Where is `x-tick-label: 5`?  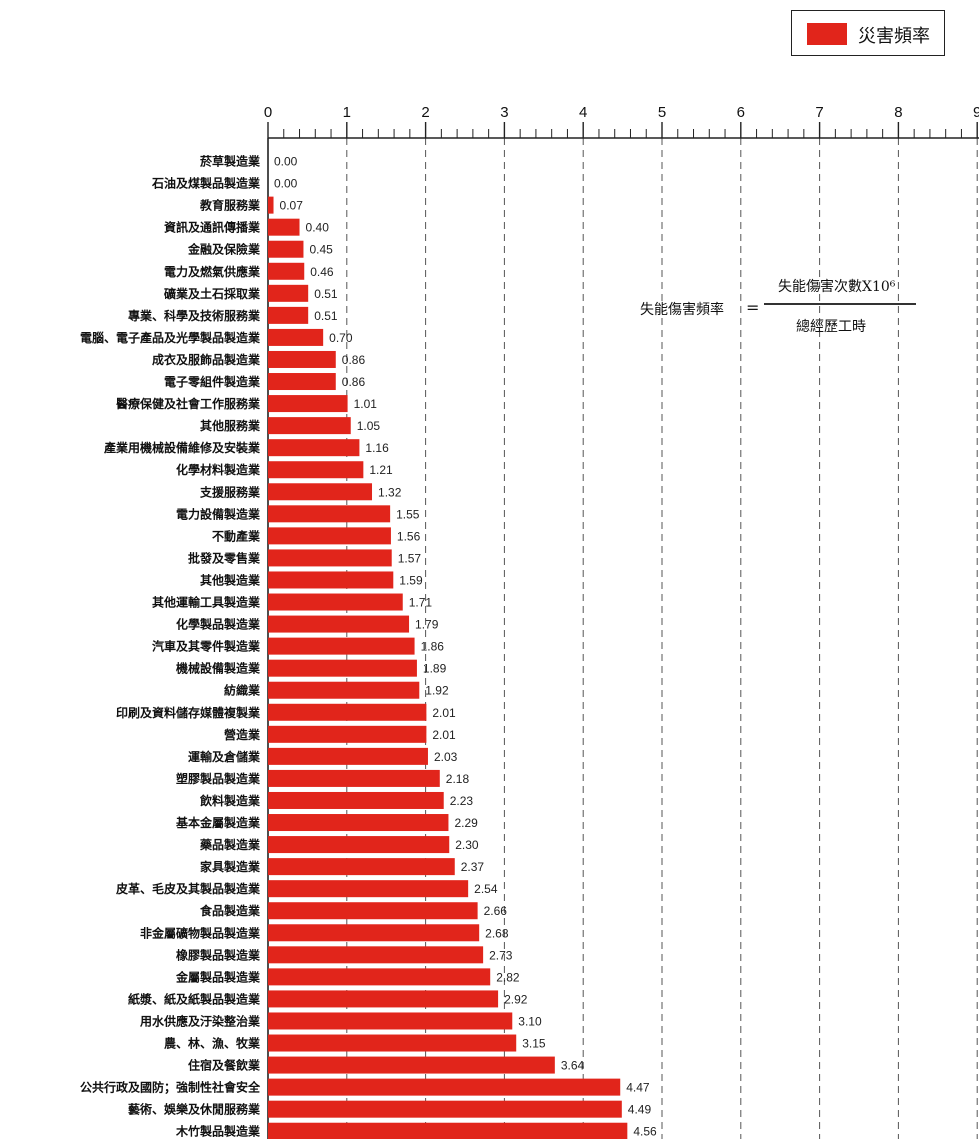
x-tick-label: 5 is located at coordinates (662, 112).